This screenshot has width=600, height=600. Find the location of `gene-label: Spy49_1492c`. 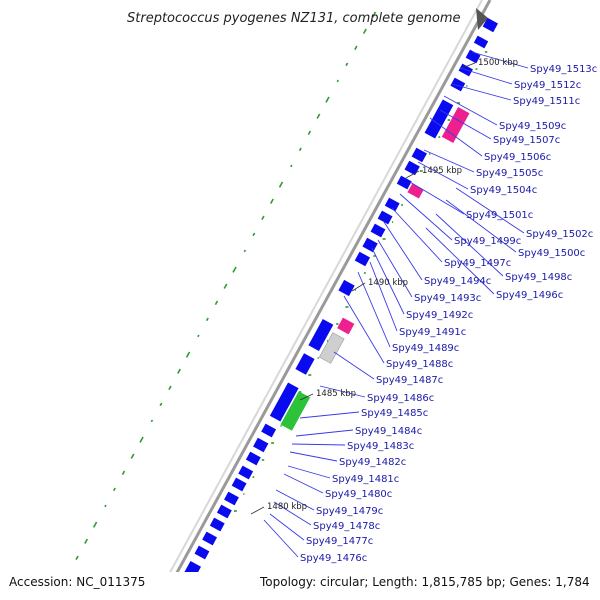

gene-label: Spy49_1492c is located at coordinates (439, 315).